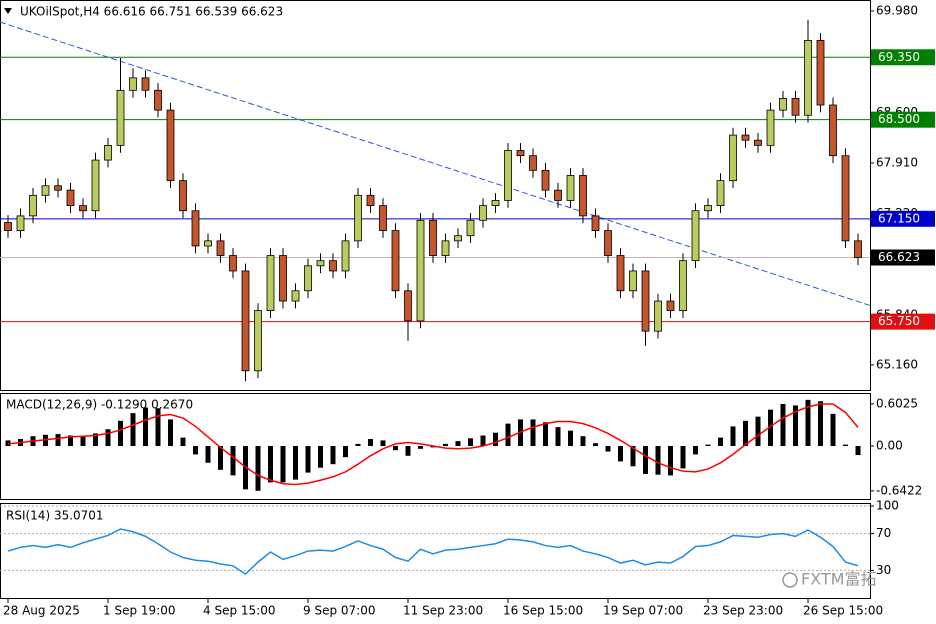 Image resolution: width=936 pixels, height=624 pixels. I want to click on level-label: 65.750, so click(899, 321).